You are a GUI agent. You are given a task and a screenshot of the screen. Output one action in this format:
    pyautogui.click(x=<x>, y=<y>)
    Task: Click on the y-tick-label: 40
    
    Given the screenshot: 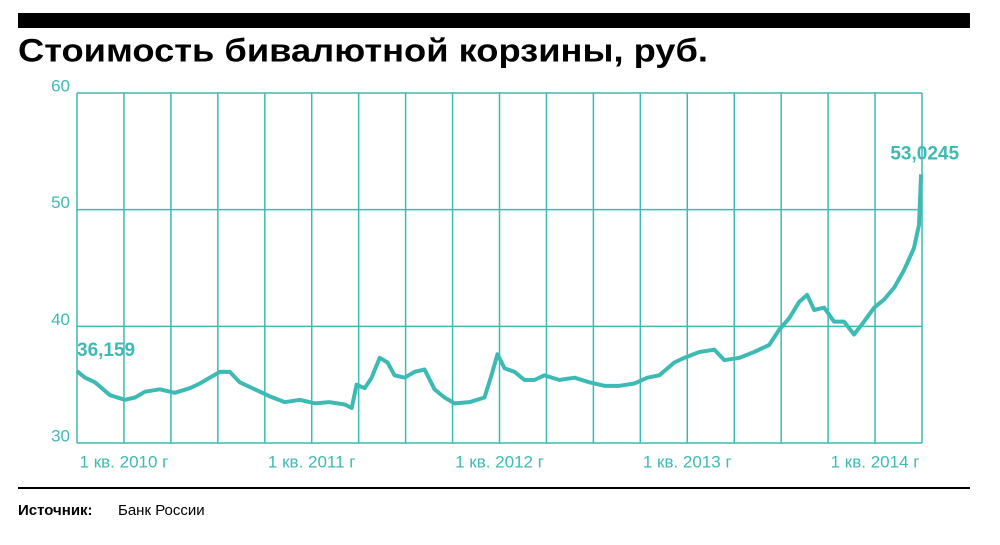 What is the action you would take?
    pyautogui.click(x=60, y=319)
    